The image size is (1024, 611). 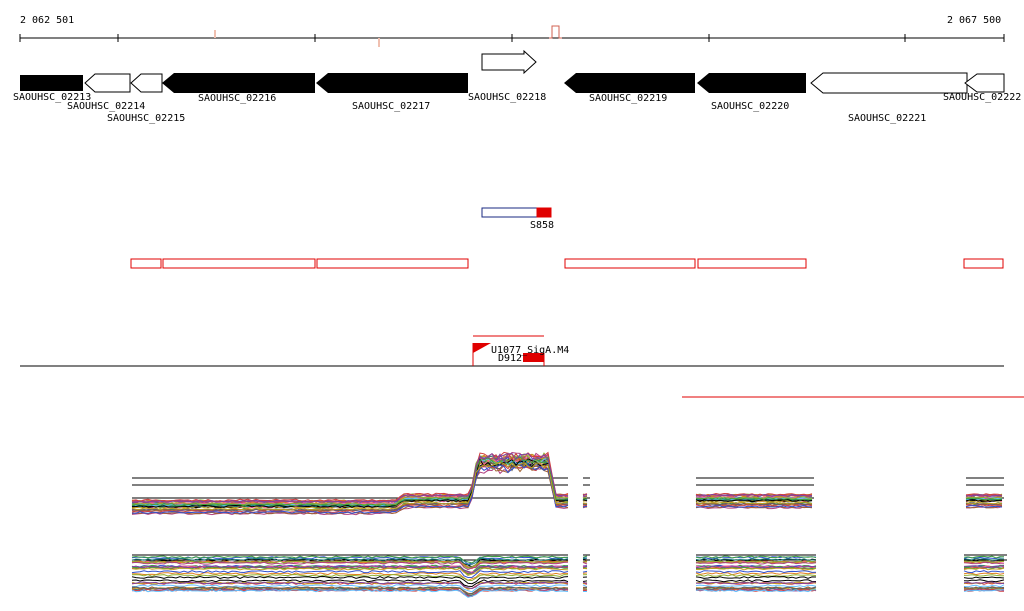 I want to click on feature-label: S858, so click(x=542, y=225).